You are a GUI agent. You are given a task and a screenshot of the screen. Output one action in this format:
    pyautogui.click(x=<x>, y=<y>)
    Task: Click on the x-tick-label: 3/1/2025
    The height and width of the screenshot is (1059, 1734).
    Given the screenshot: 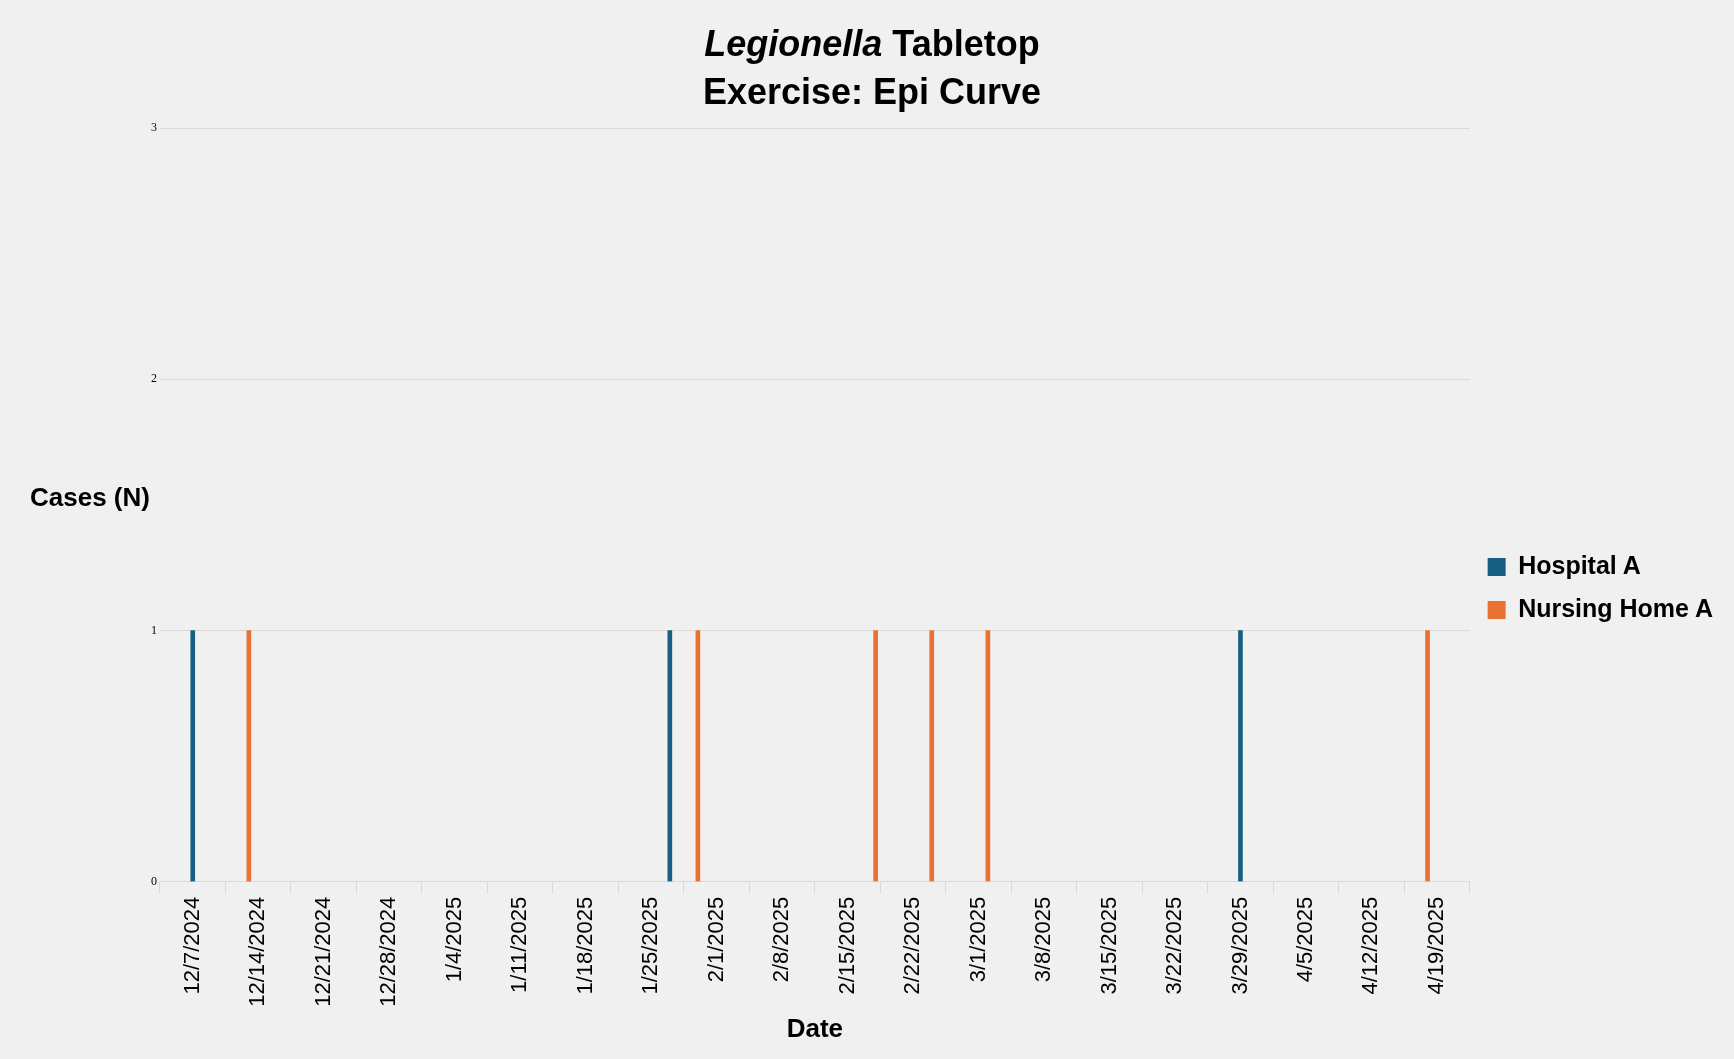 What is the action you would take?
    pyautogui.click(x=977, y=939)
    